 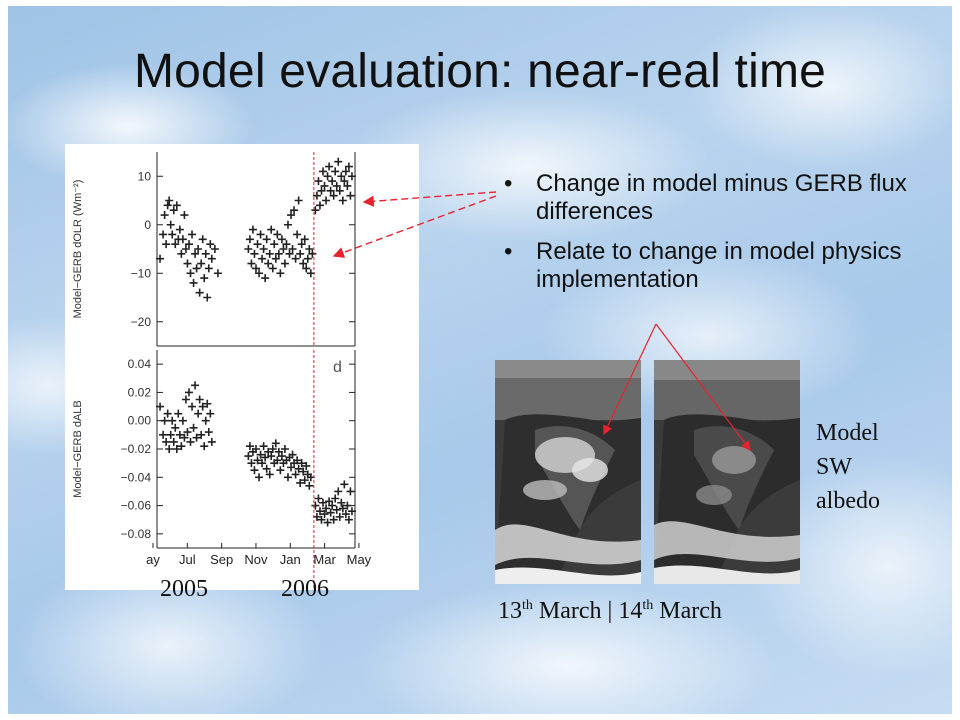 I want to click on x-tick-label: Jan, so click(x=290, y=559).